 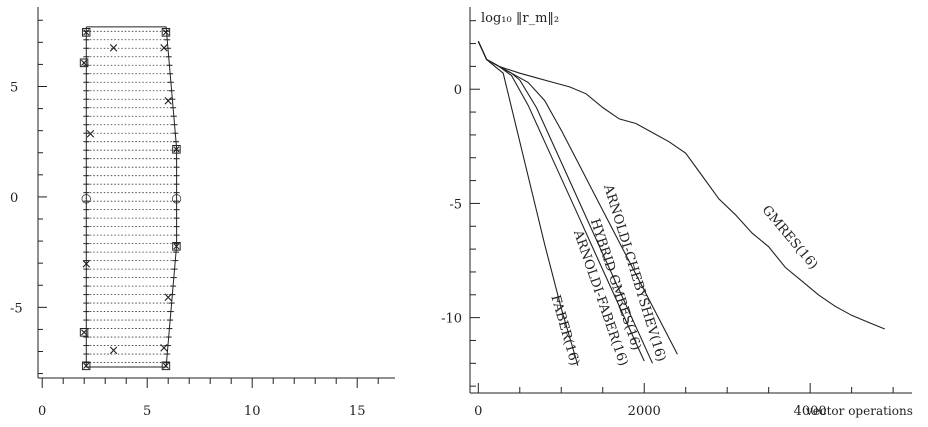 What do you see at coordinates (357, 411) in the screenshot?
I see `left-x-tick-label: 15` at bounding box center [357, 411].